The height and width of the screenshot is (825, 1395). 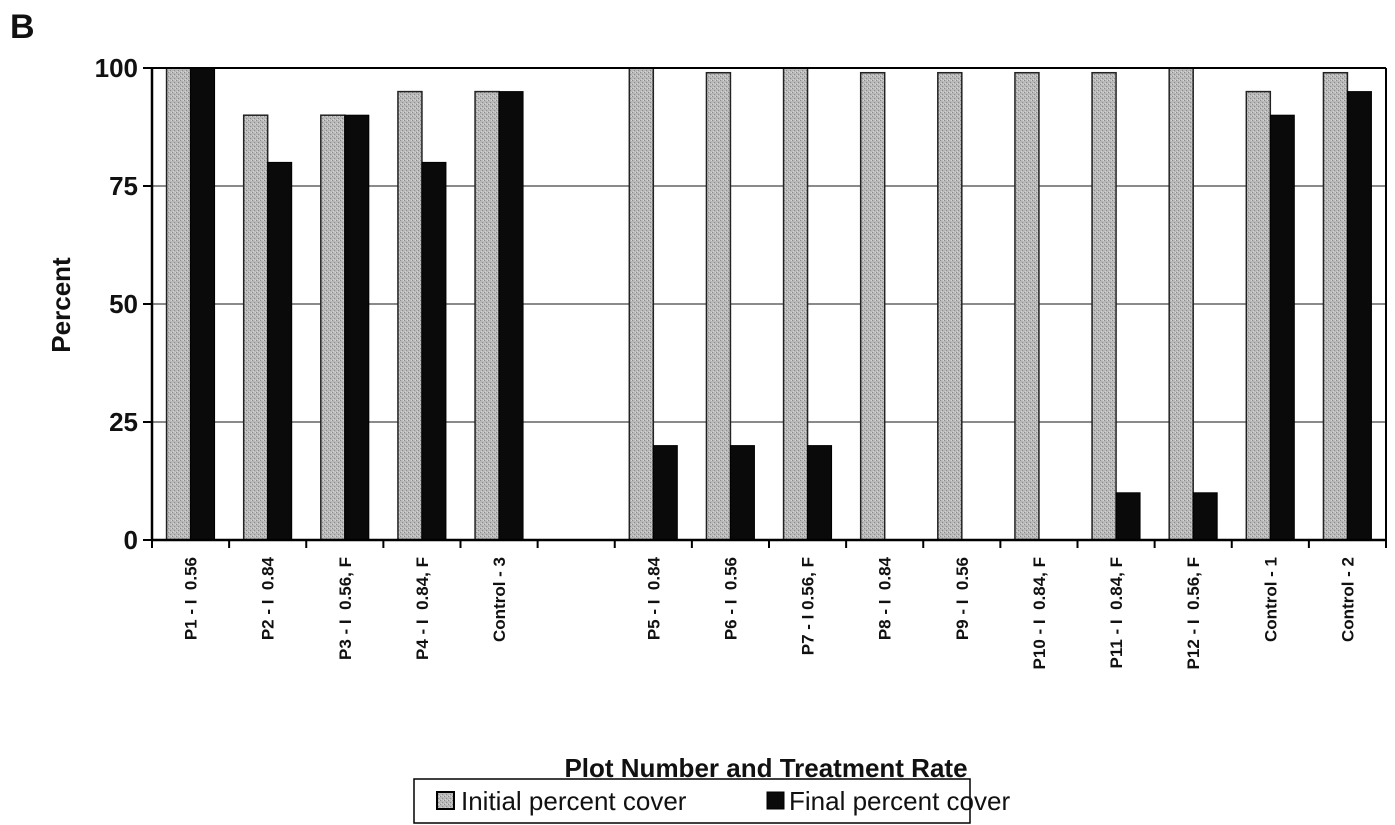 I want to click on x-tick-label: P9 - I 0.56, so click(x=962, y=598).